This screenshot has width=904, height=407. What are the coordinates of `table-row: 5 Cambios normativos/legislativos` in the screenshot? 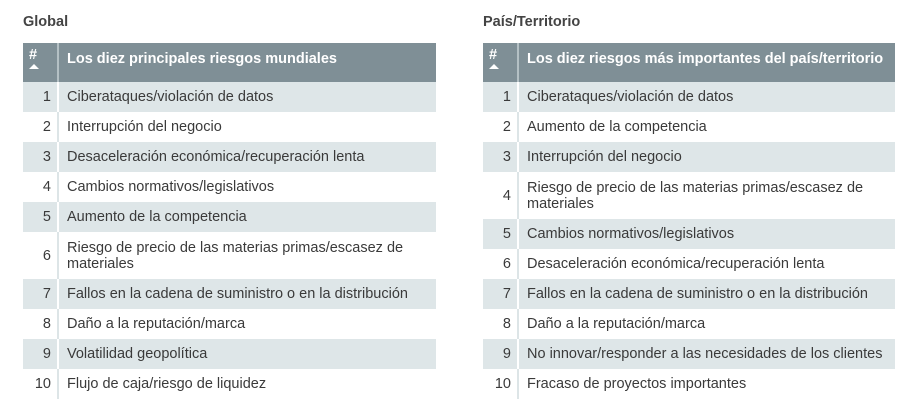 It's located at (689, 234).